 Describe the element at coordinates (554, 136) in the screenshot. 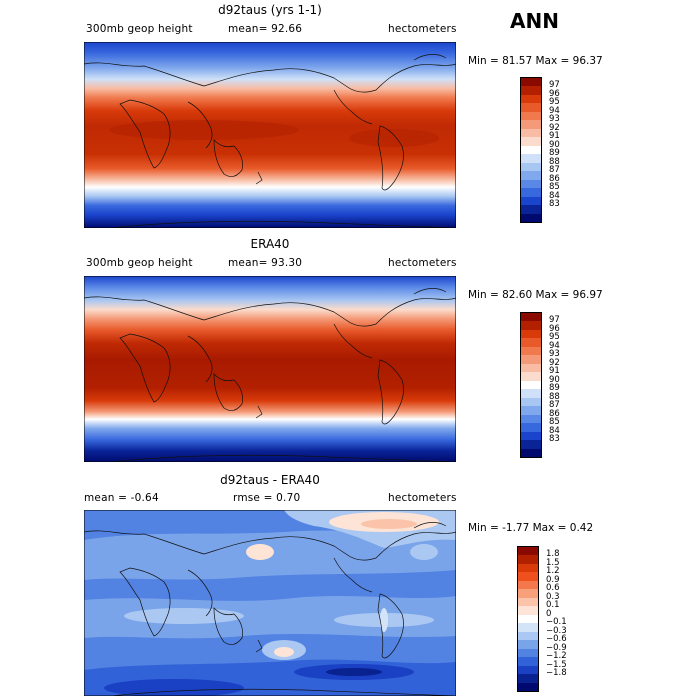

I see `panel-1-colorbar-label: 91` at that location.